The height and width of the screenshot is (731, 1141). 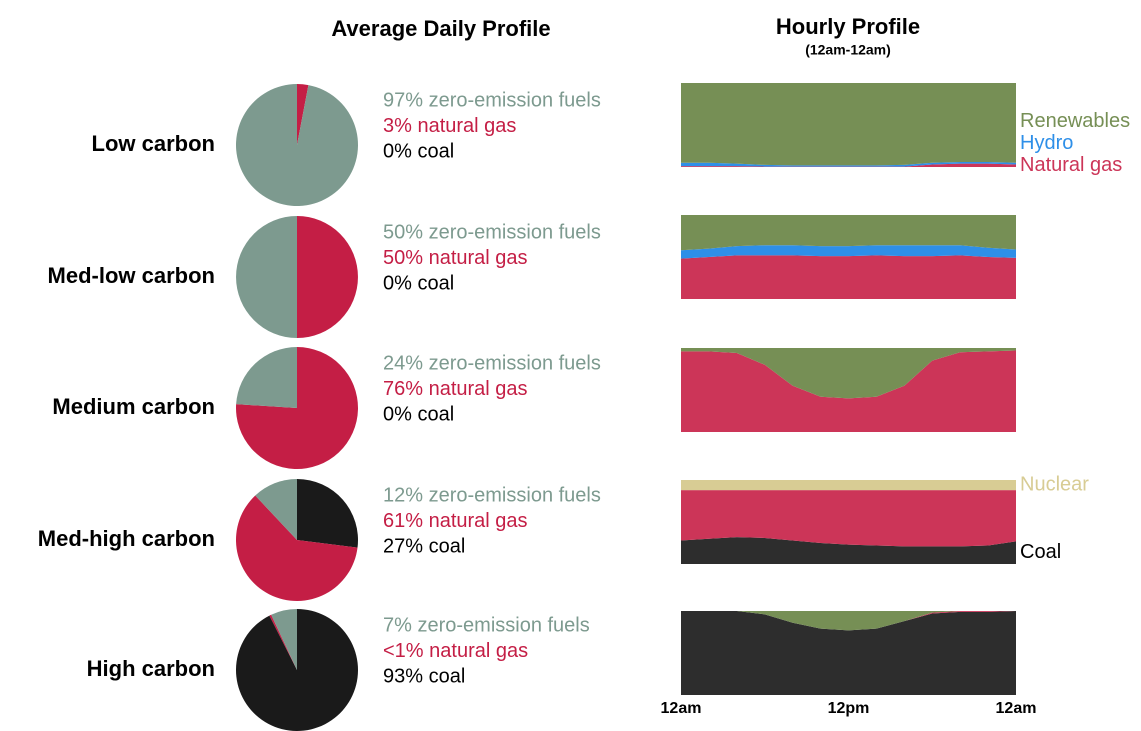 I want to click on value-label: 50% natural gas, so click(x=455, y=258).